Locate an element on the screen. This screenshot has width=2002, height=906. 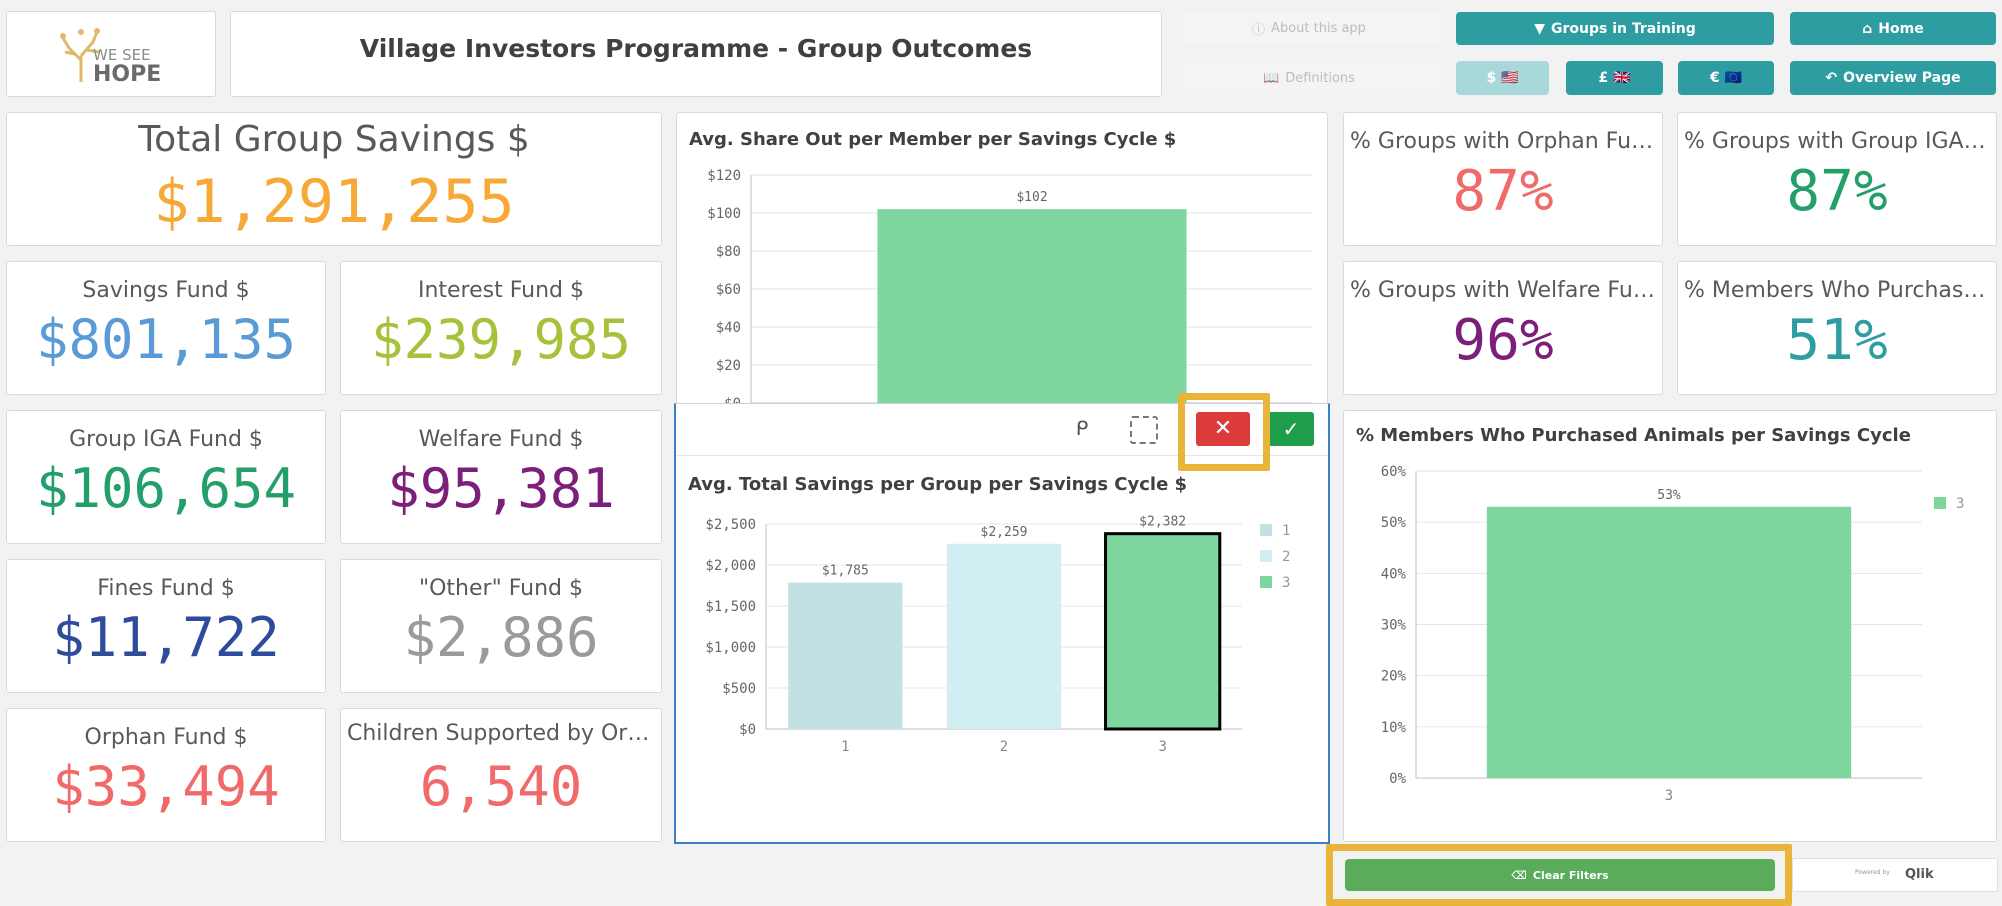
kpi-welfare-fund: Welfare Fund $ $95,381 is located at coordinates (501, 477).